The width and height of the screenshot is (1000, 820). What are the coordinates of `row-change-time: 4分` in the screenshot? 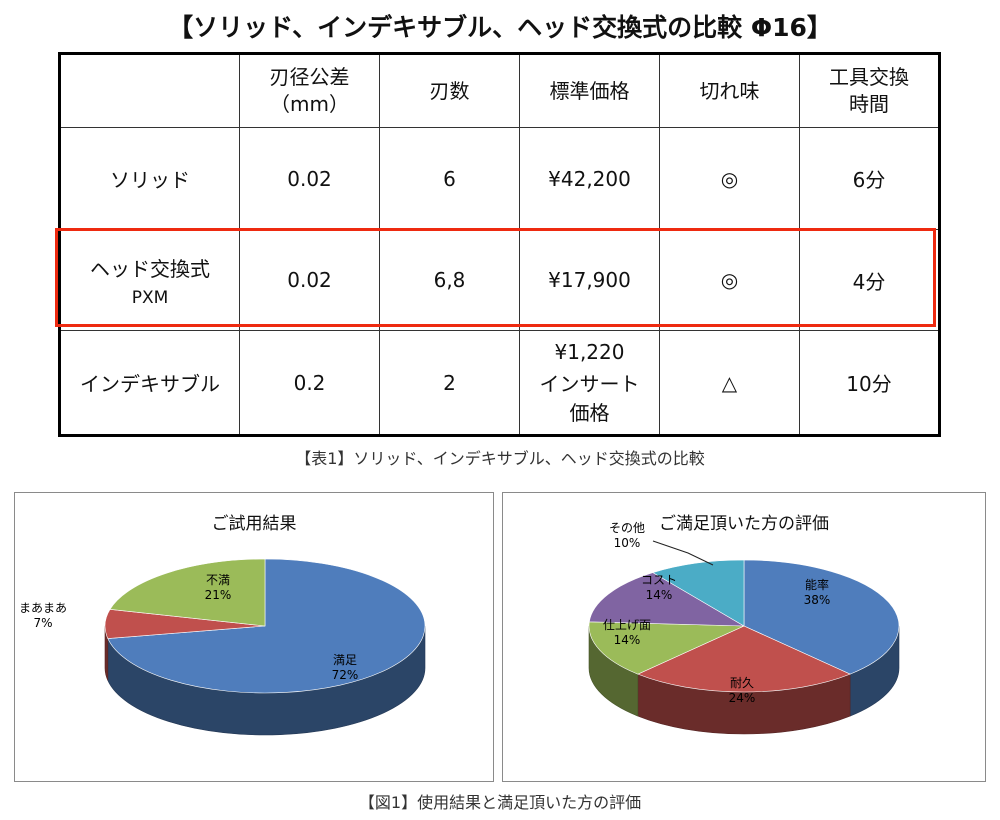 It's located at (869, 280).